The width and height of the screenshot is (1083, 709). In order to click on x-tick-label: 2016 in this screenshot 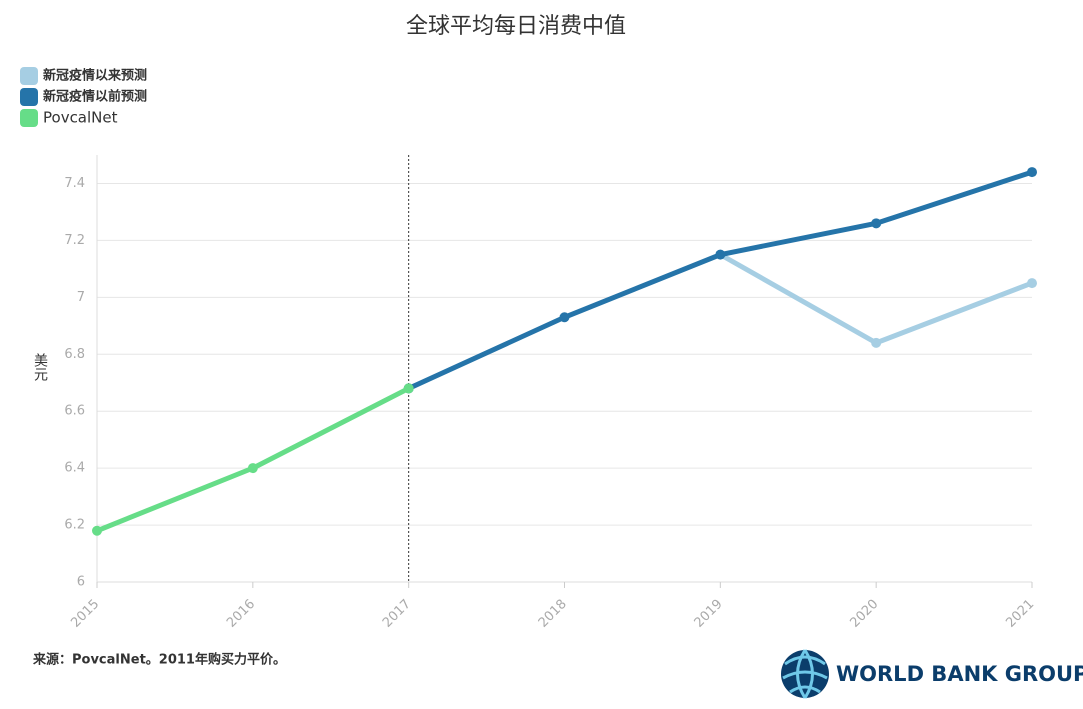, I will do `click(241, 614)`.